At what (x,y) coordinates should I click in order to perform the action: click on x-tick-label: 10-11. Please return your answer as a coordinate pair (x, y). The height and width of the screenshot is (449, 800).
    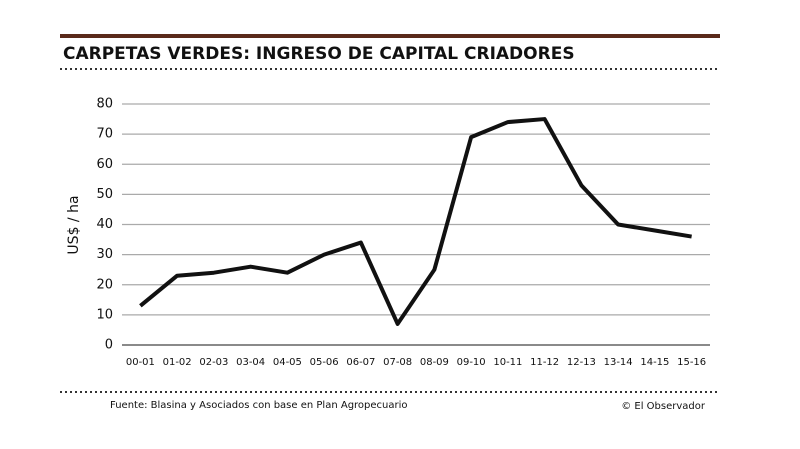
    Looking at the image, I should click on (507, 362).